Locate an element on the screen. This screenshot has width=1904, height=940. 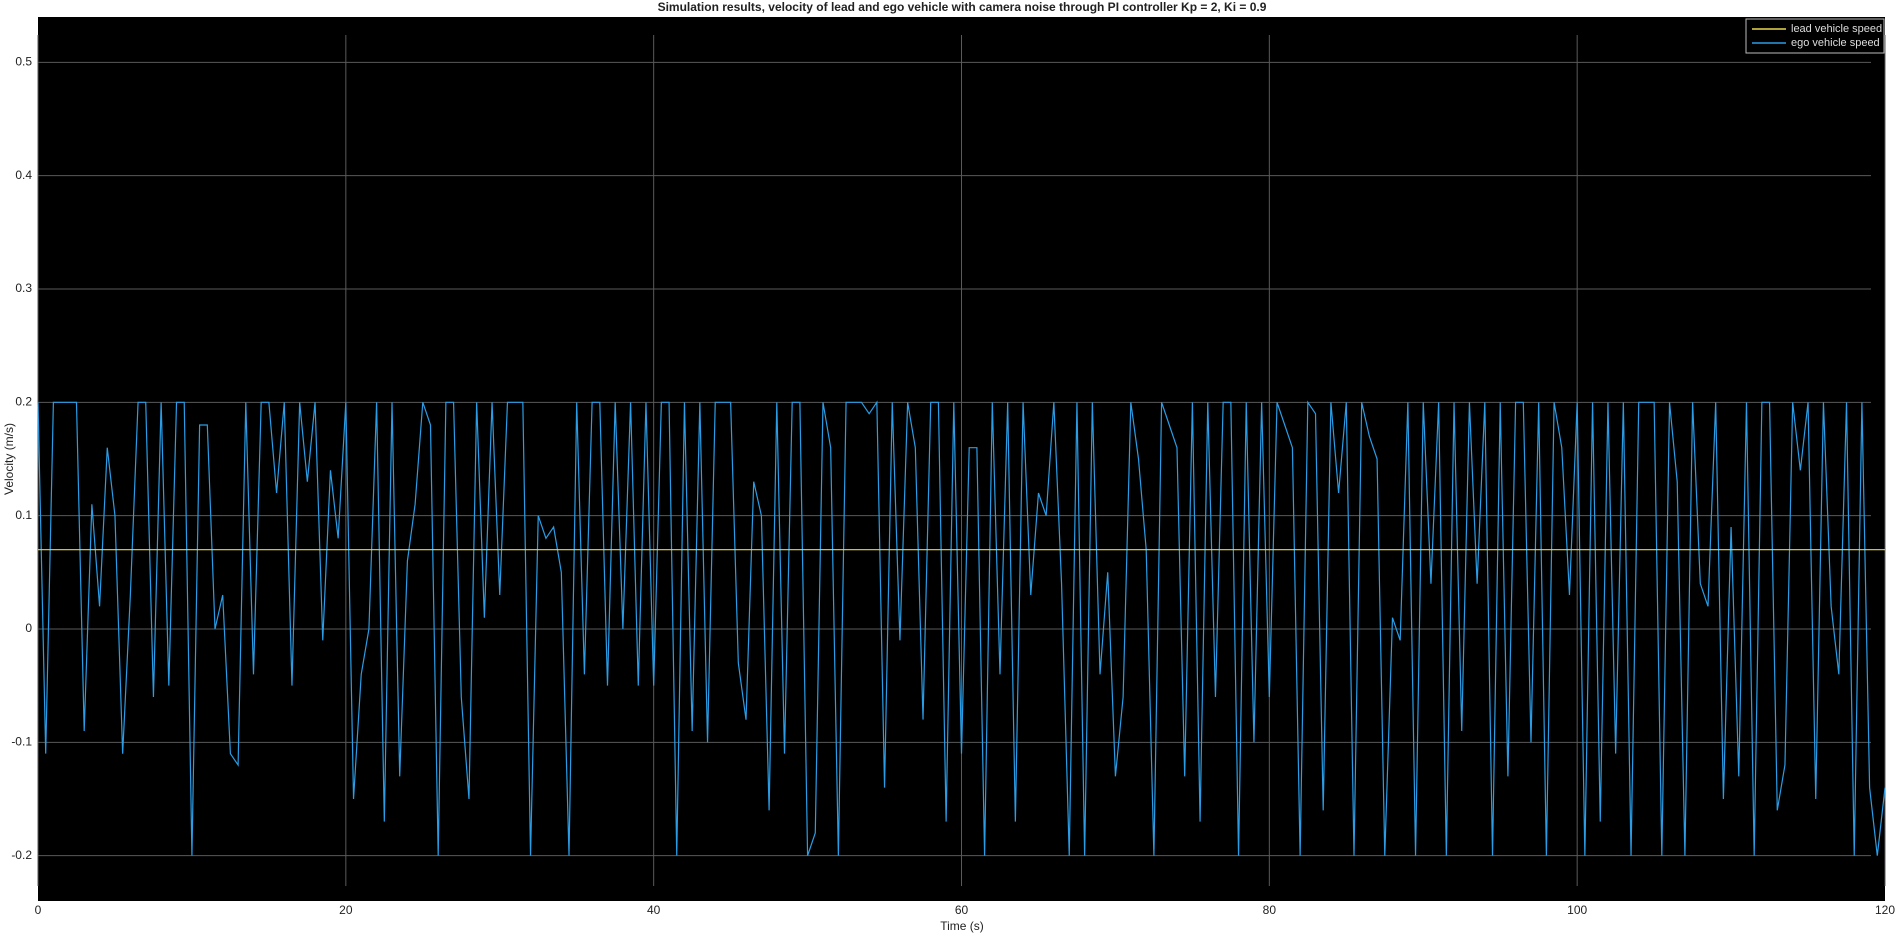
x-tick-label: 80 is located at coordinates (1270, 910).